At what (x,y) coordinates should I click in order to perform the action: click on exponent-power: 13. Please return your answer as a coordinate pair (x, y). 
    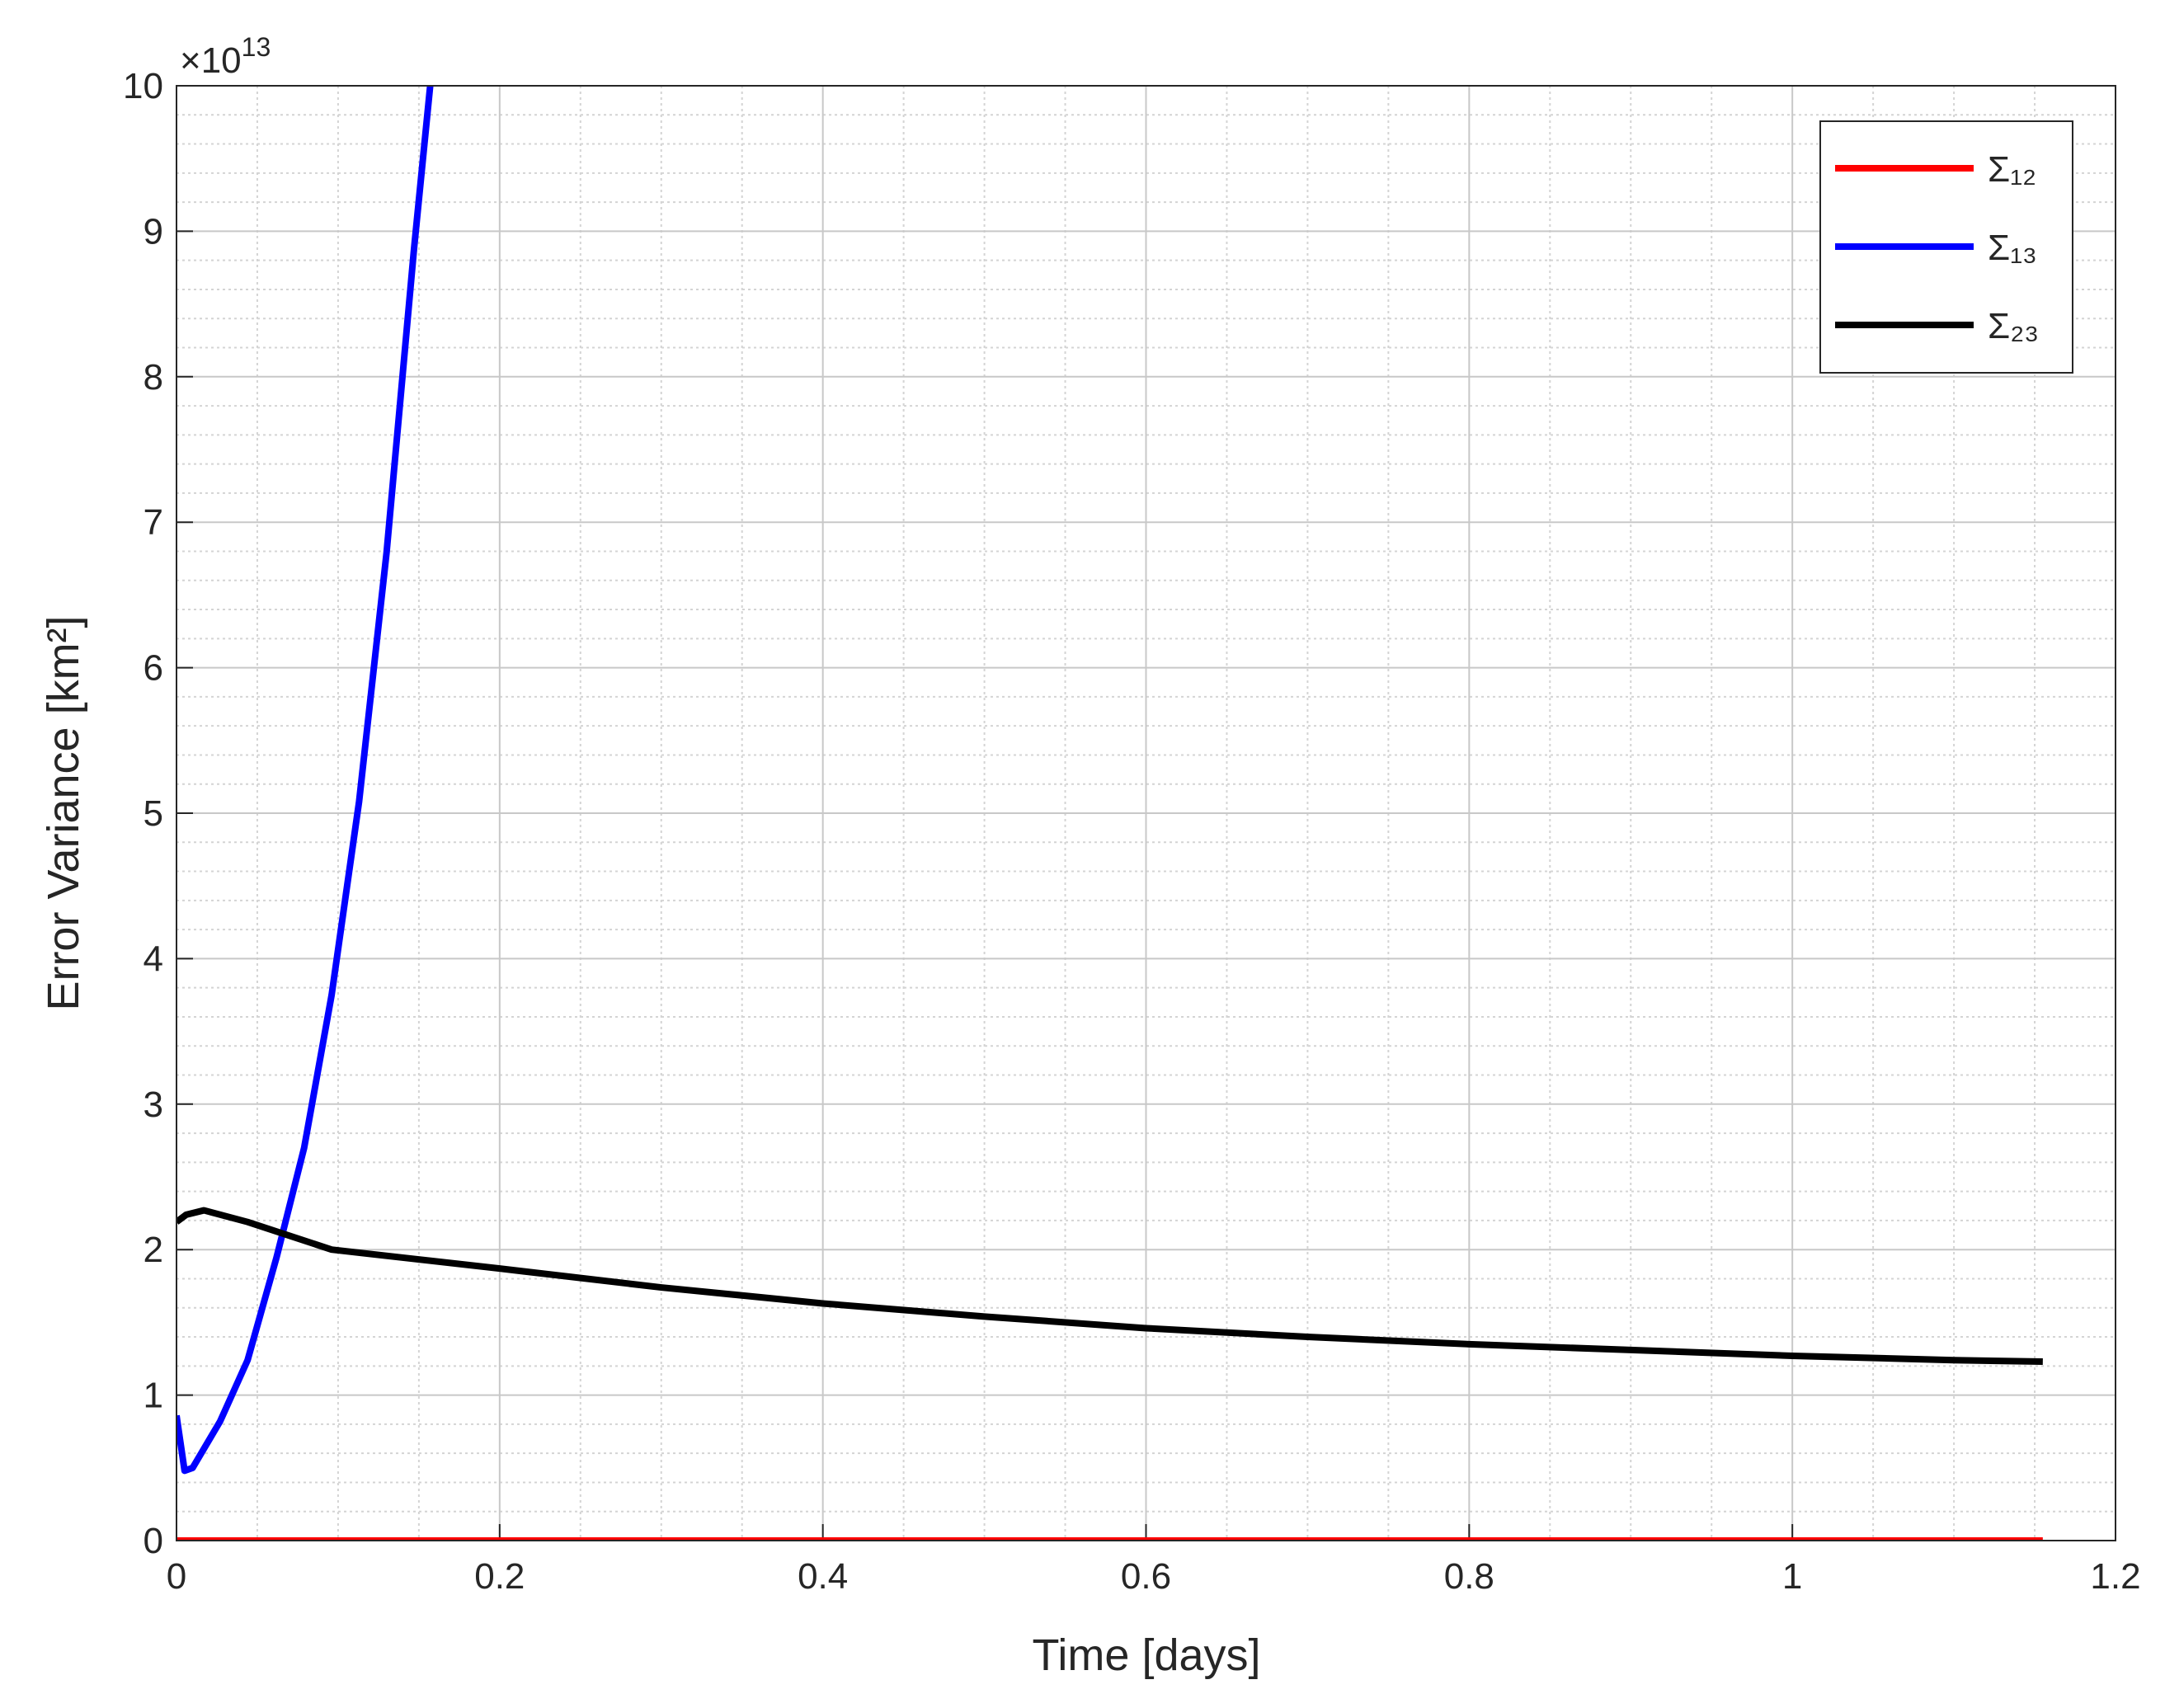
    Looking at the image, I should click on (256, 47).